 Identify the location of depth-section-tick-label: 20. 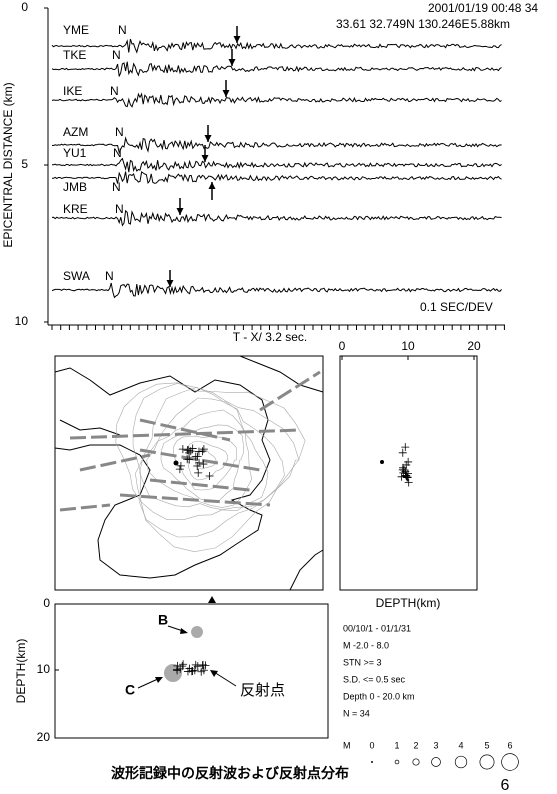
(44, 737).